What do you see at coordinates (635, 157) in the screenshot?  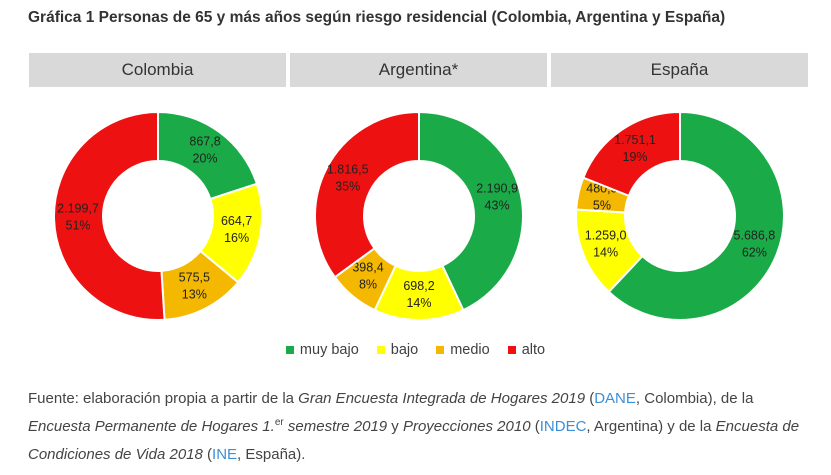 I see `label-percent-espana-alto: 19%` at bounding box center [635, 157].